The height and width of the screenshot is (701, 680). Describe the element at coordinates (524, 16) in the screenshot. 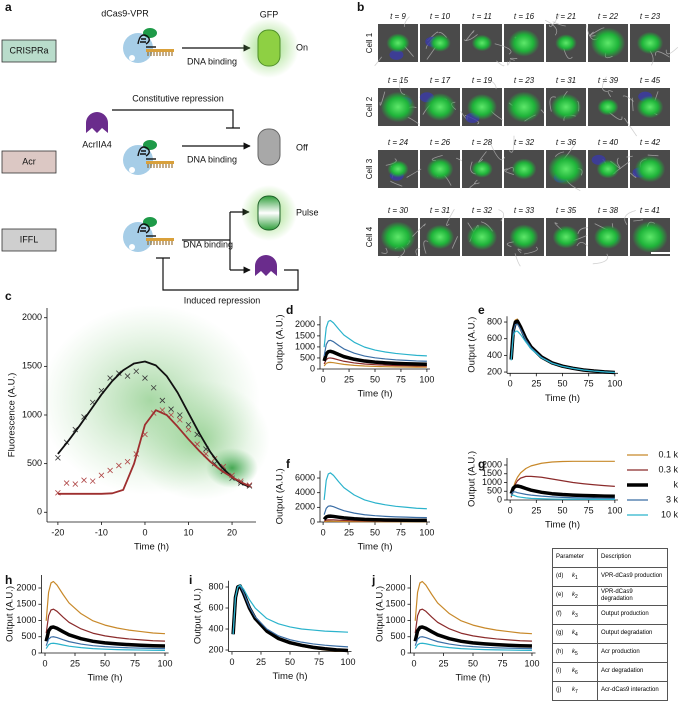

I see `time-label: t = 16` at that location.